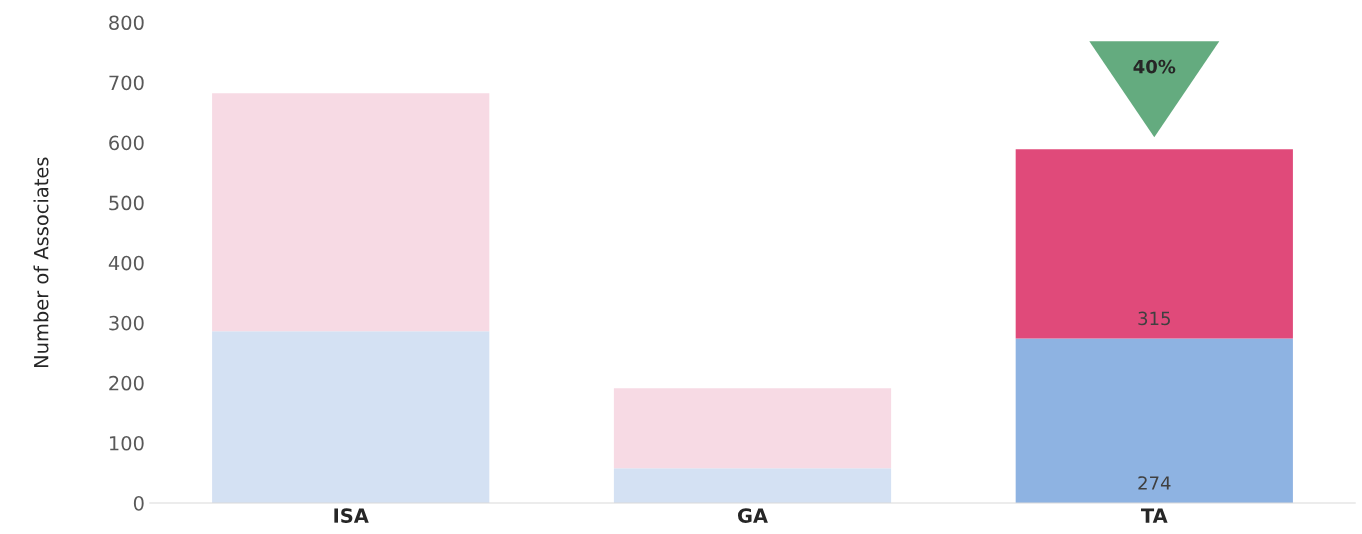 This screenshot has width=1362, height=534. What do you see at coordinates (41, 262) in the screenshot?
I see `y-axis-title: Number of Associates` at bounding box center [41, 262].